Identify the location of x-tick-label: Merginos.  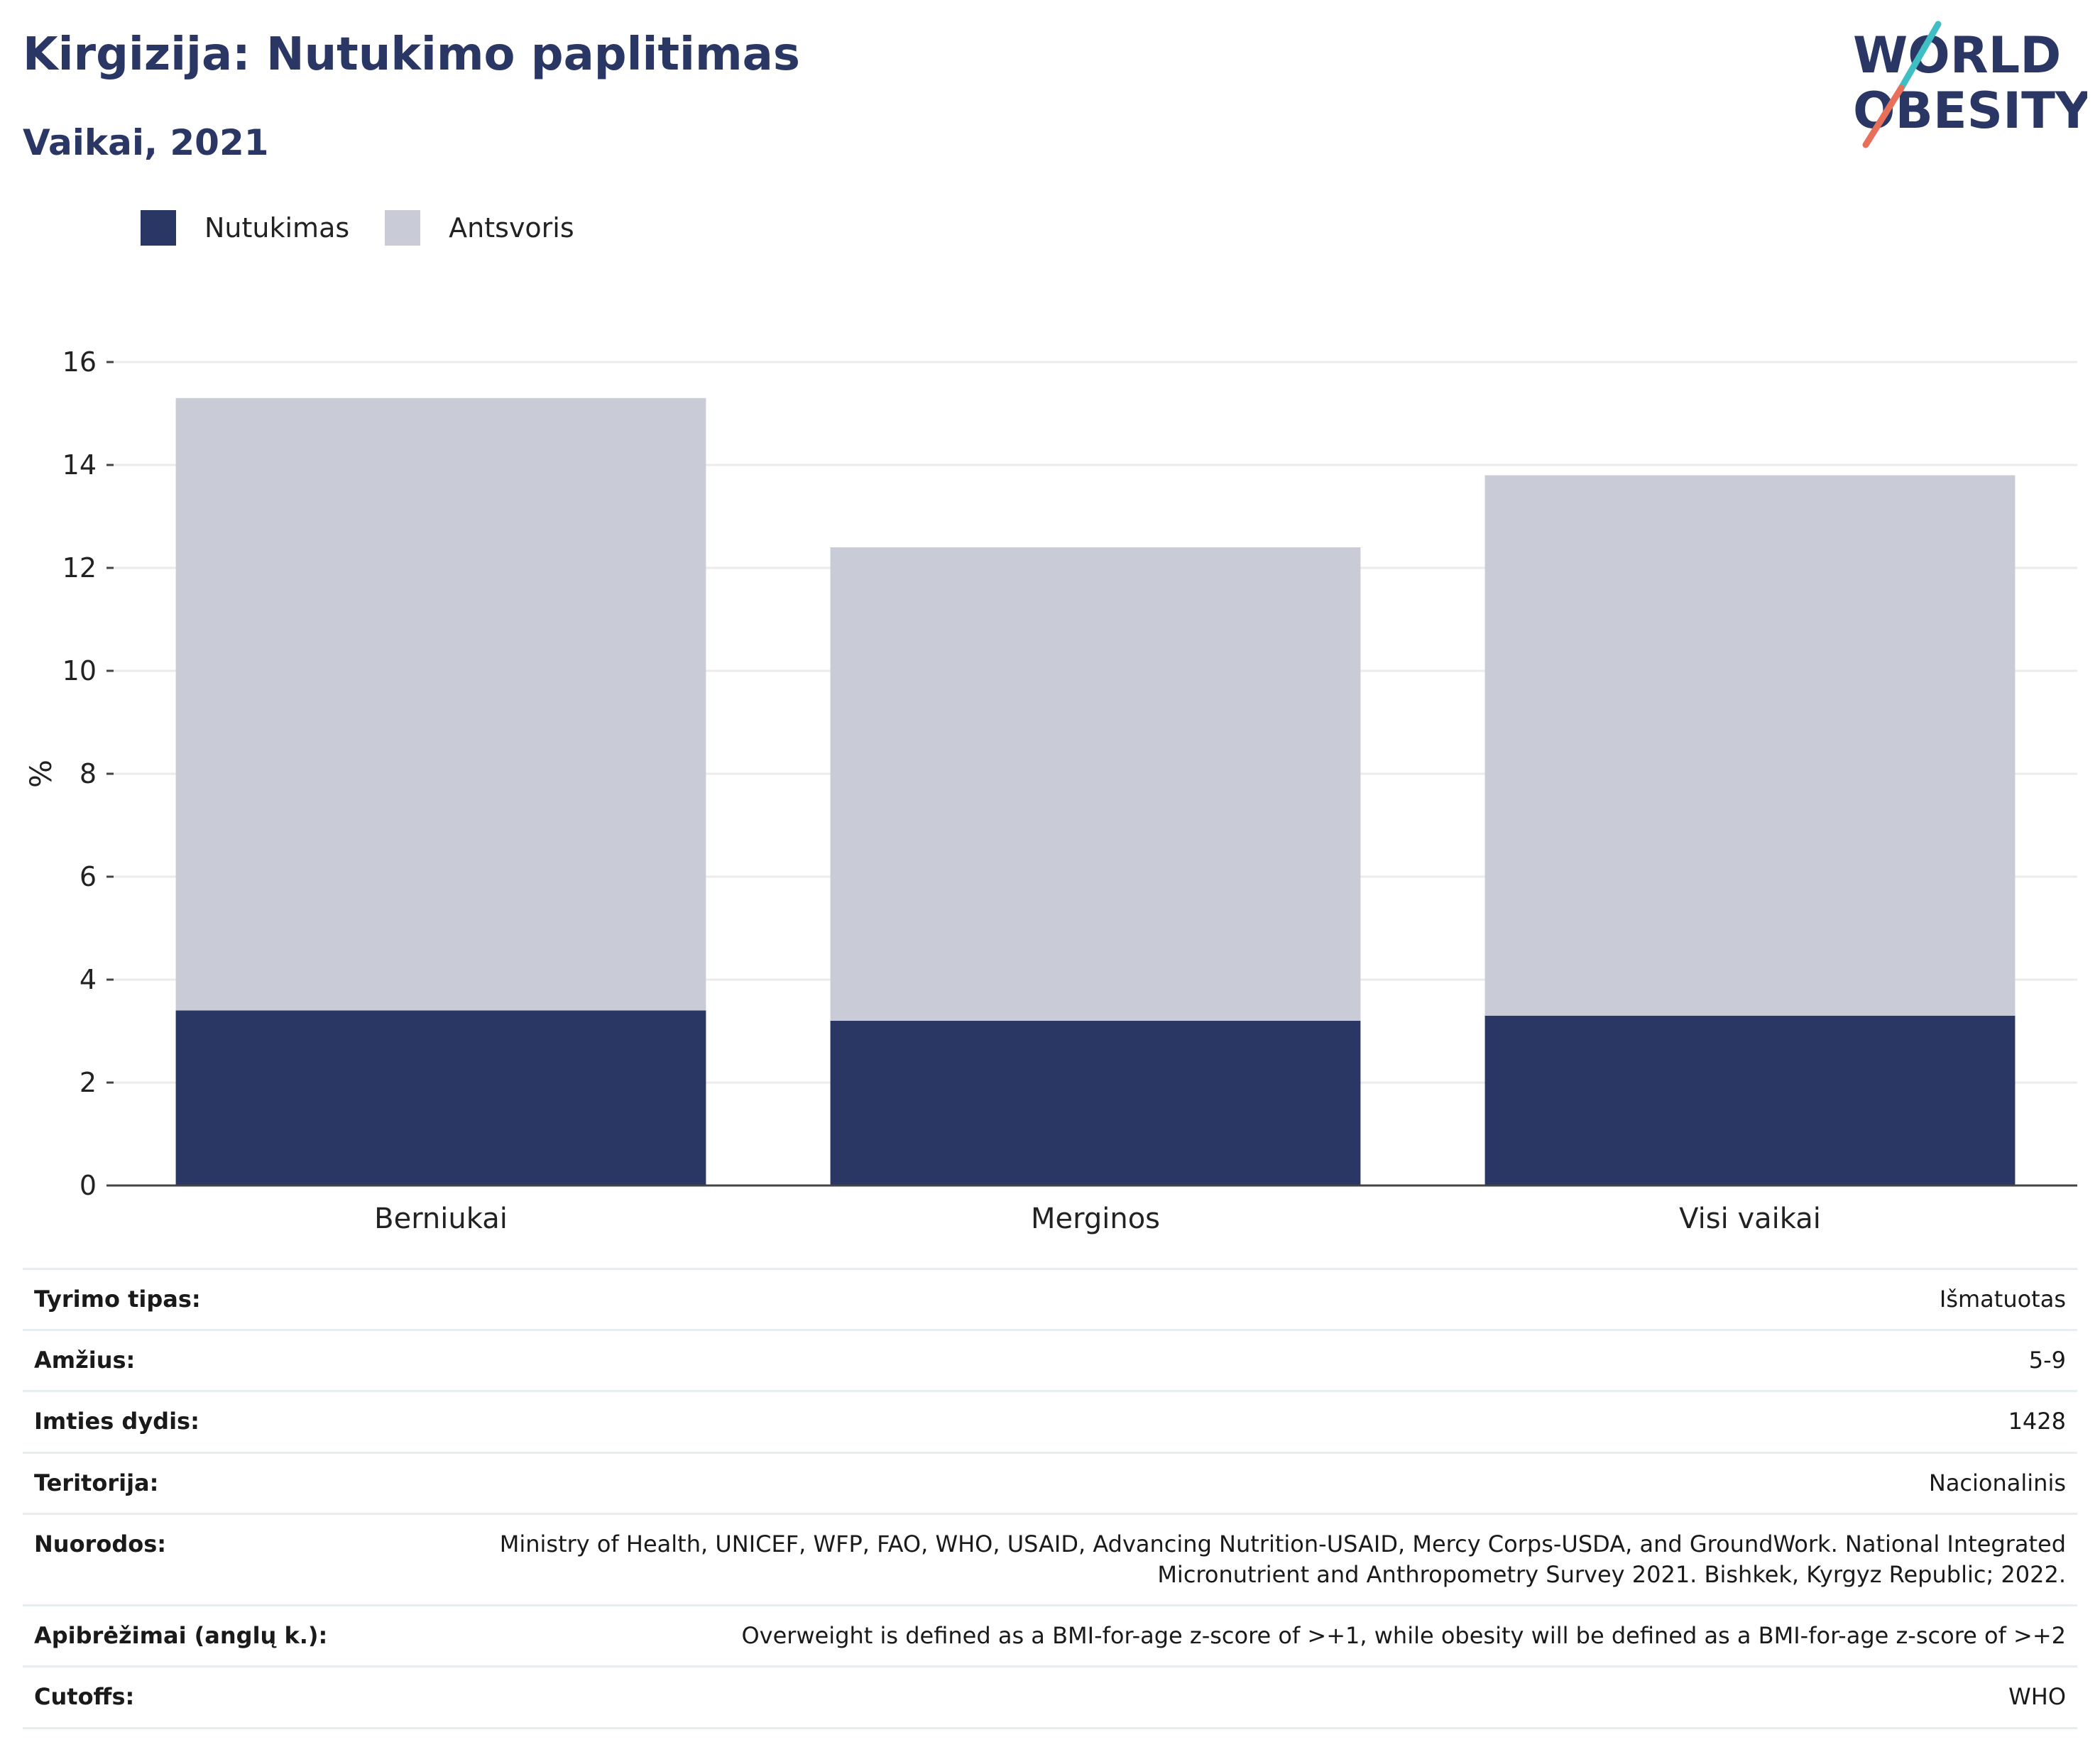
(1095, 1219).